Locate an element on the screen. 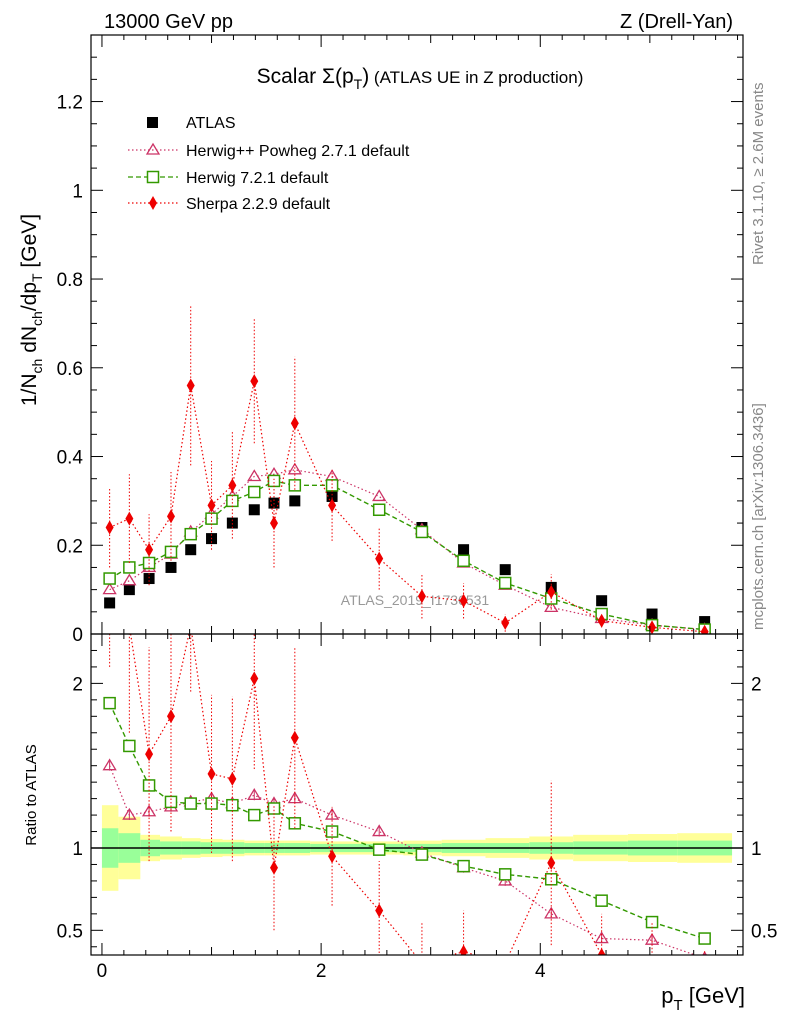 Image resolution: width=786 pixels, height=1024 pixels. main-ytick-label: 0.2 is located at coordinates (70, 546).